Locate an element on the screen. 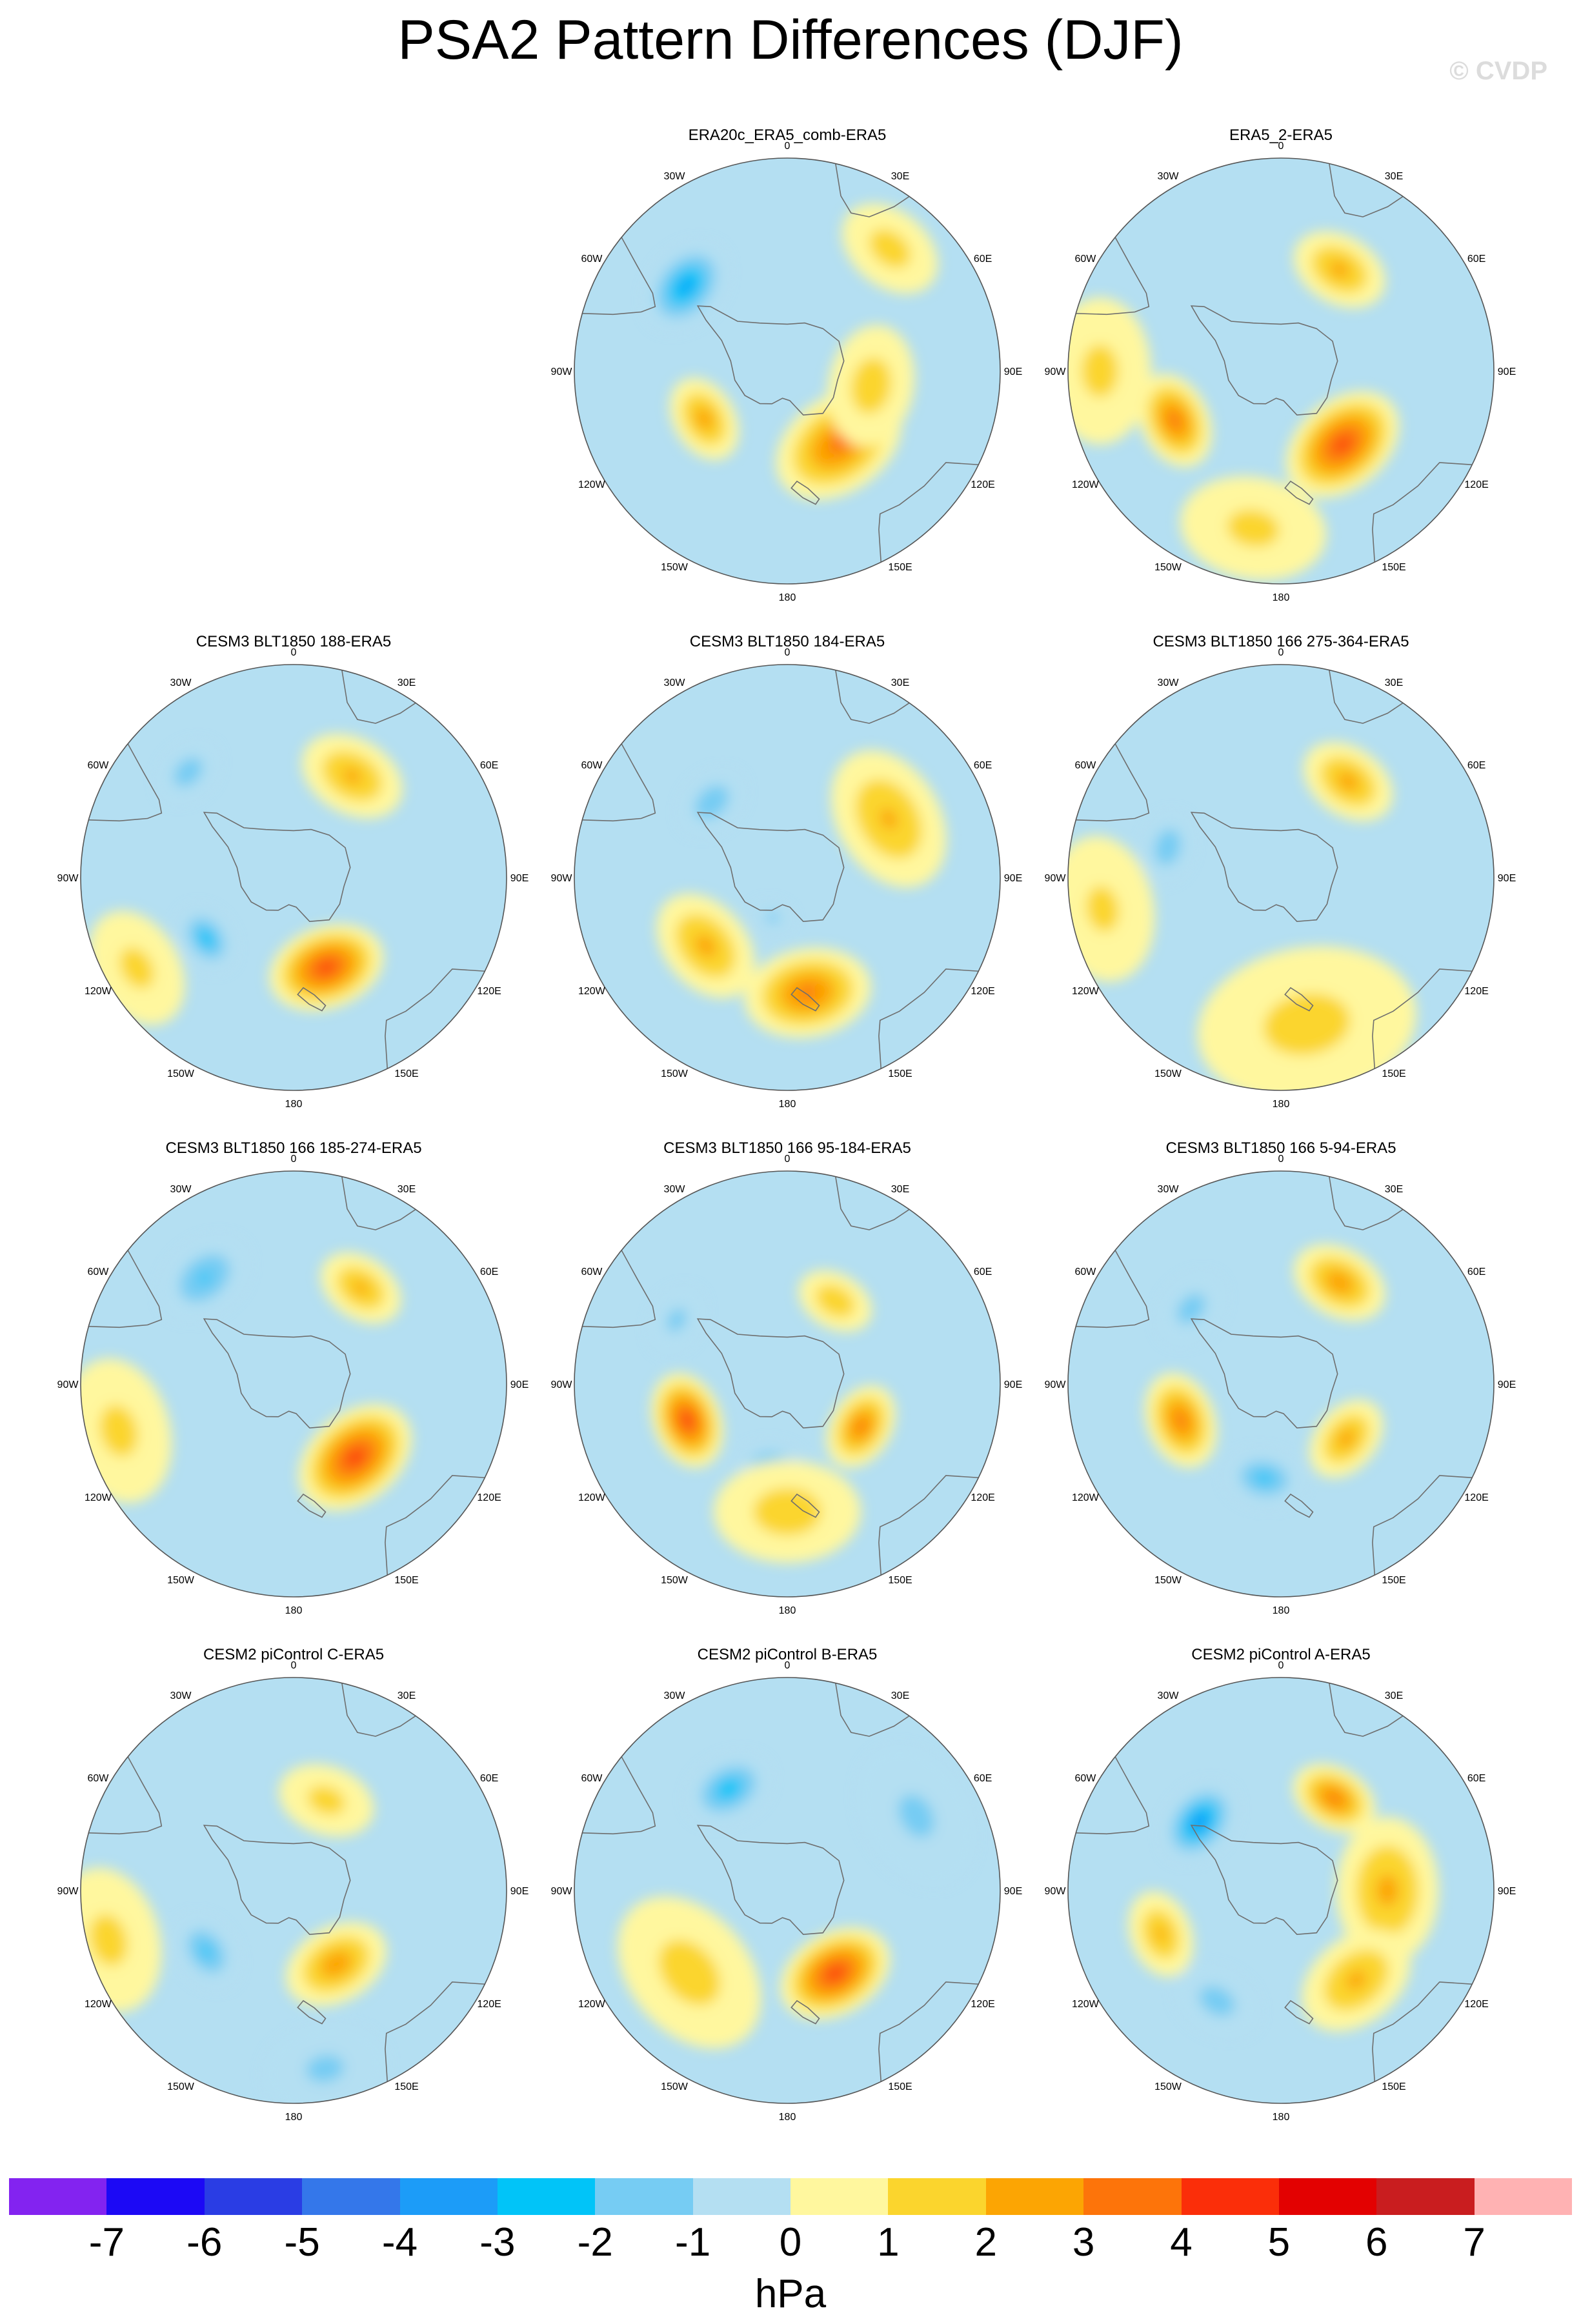 The height and width of the screenshot is (2324, 1581). africa-coastline is located at coordinates (382, 1707).